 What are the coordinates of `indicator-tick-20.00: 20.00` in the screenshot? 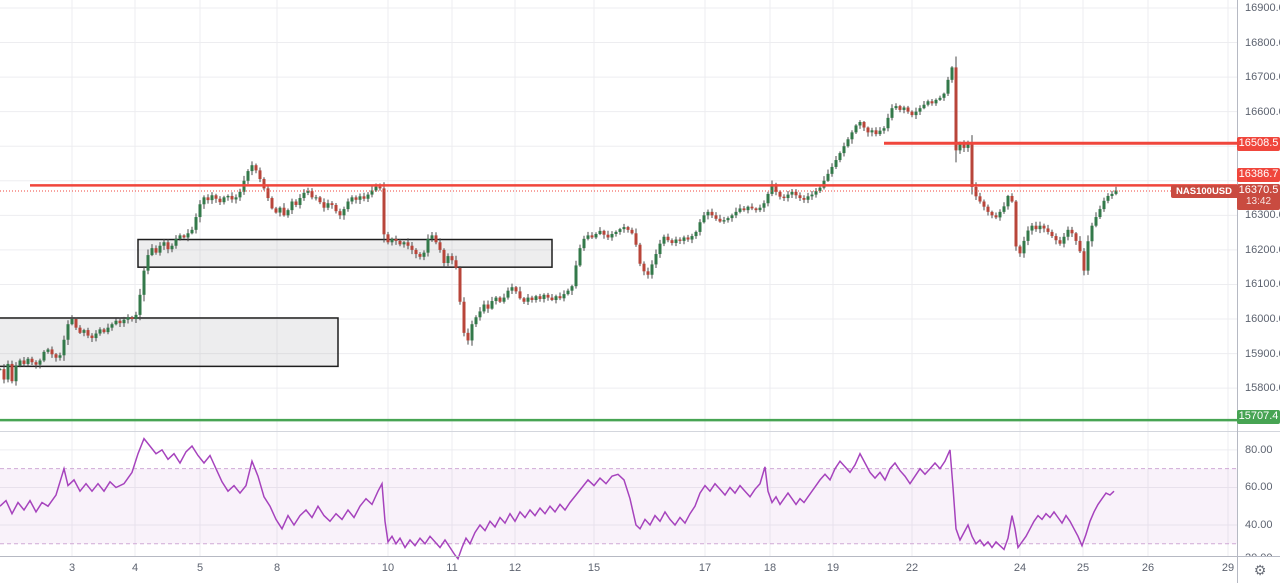 It's located at (1259, 554).